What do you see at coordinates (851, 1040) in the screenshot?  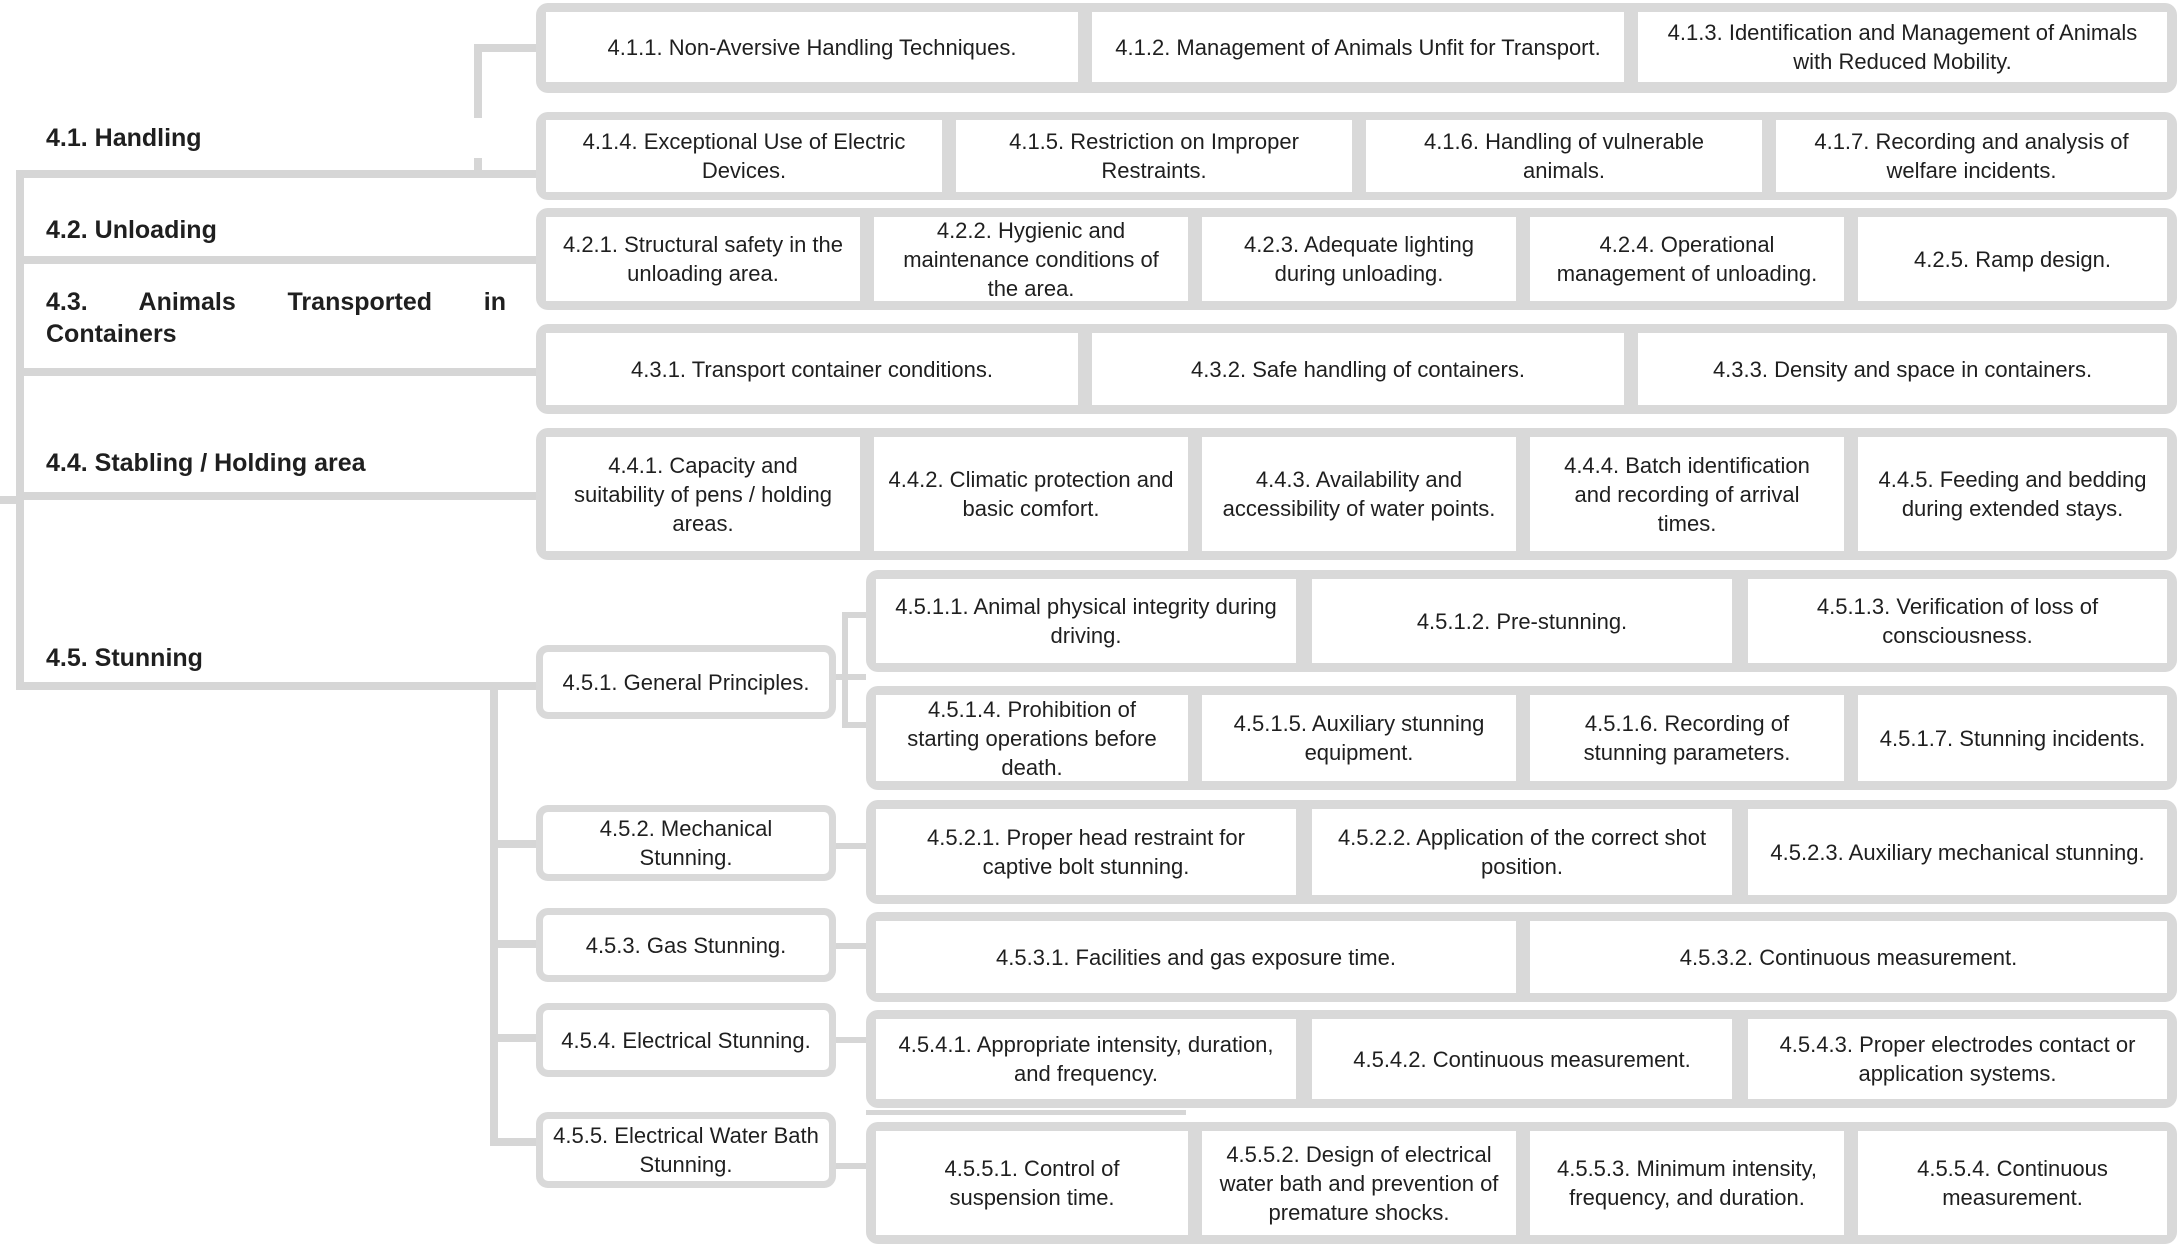 I see `connector-electrical-out` at bounding box center [851, 1040].